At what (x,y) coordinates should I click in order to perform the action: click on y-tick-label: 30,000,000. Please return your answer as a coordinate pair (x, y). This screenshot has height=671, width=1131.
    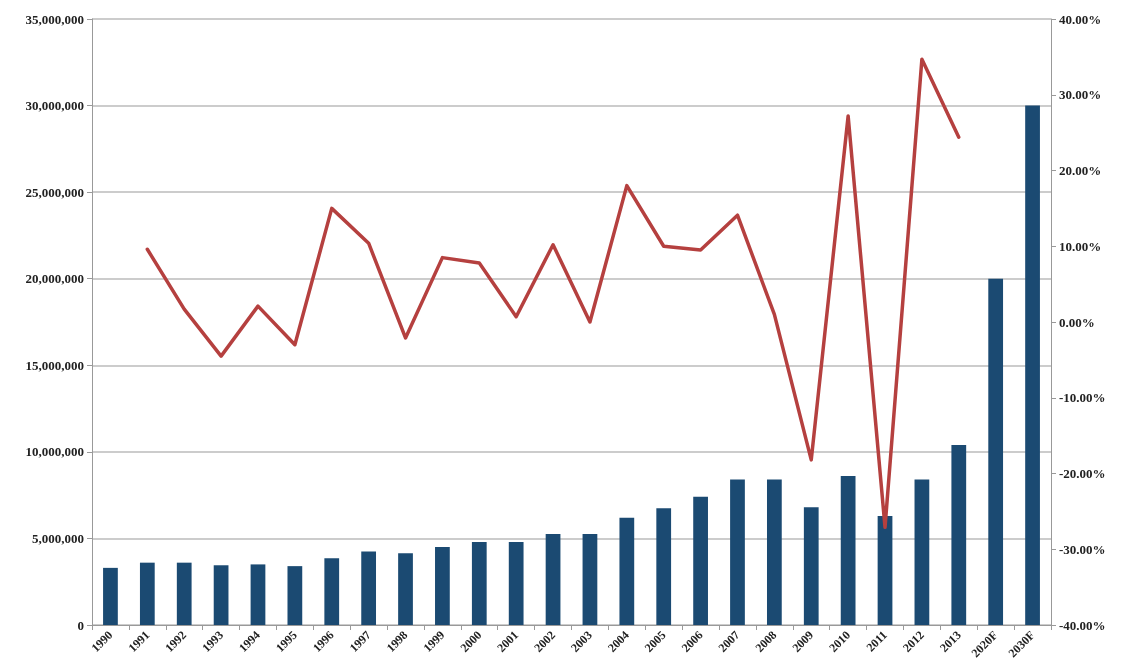
    Looking at the image, I should click on (54, 106).